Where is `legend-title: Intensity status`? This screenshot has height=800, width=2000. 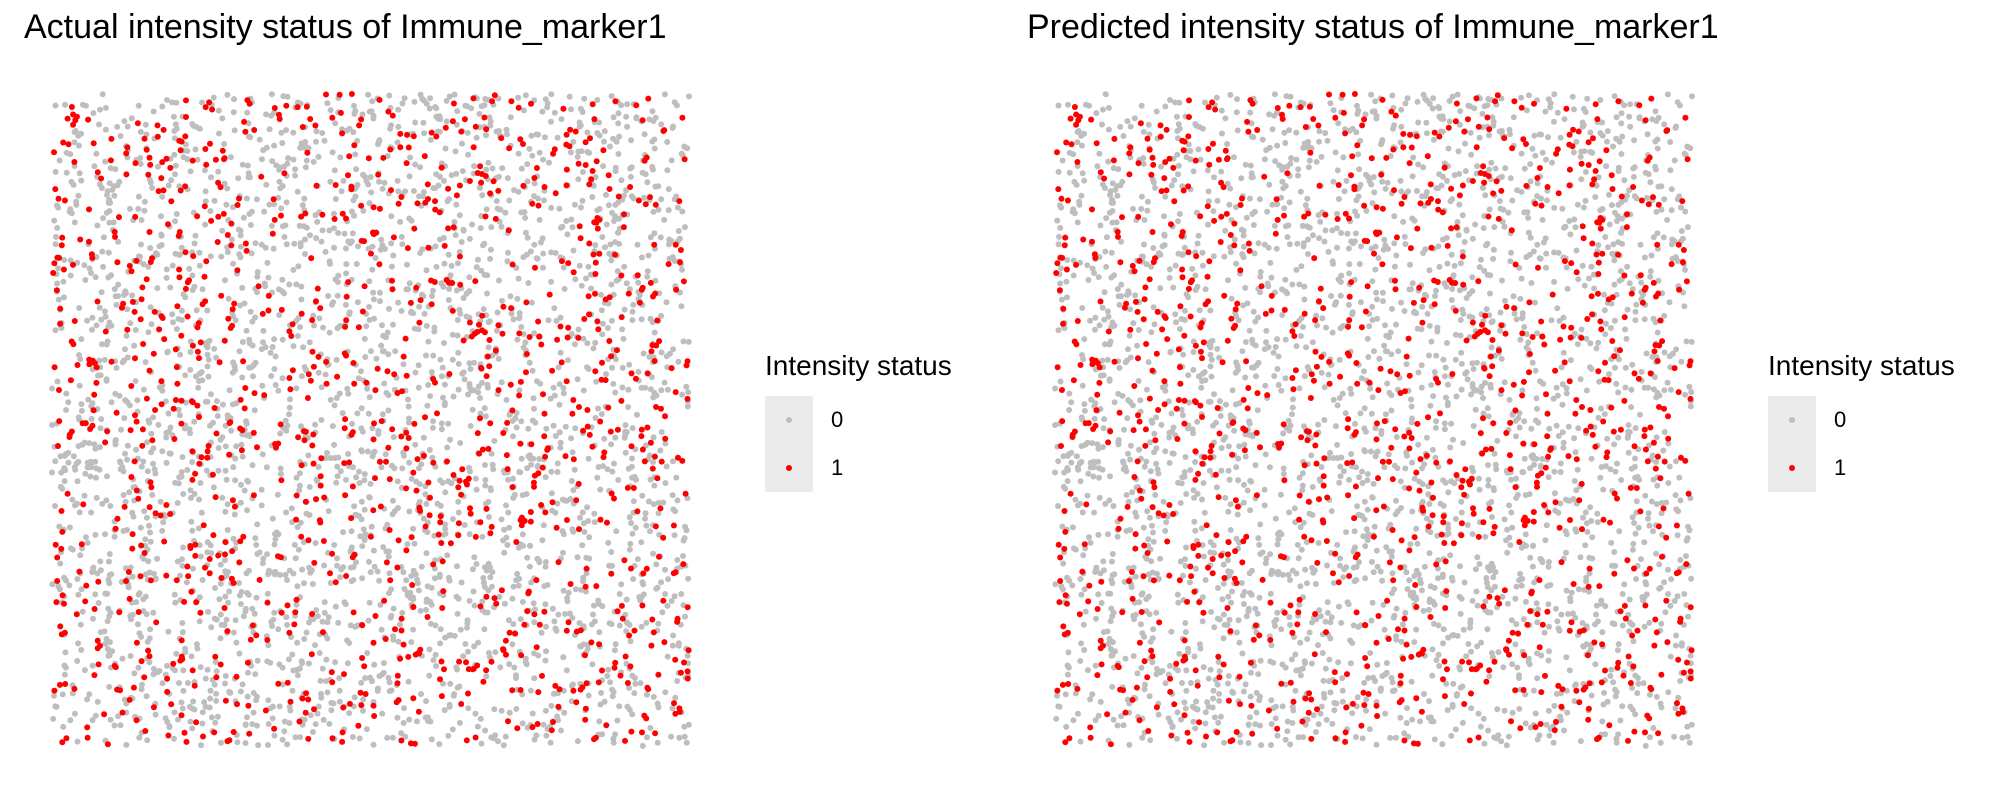 legend-title: Intensity status is located at coordinates (858, 365).